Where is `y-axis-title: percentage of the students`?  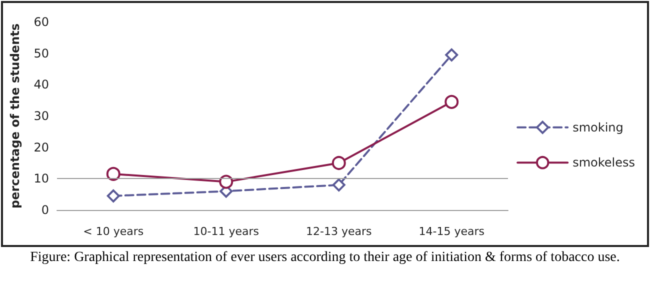
y-axis-title: percentage of the students is located at coordinates (15, 116).